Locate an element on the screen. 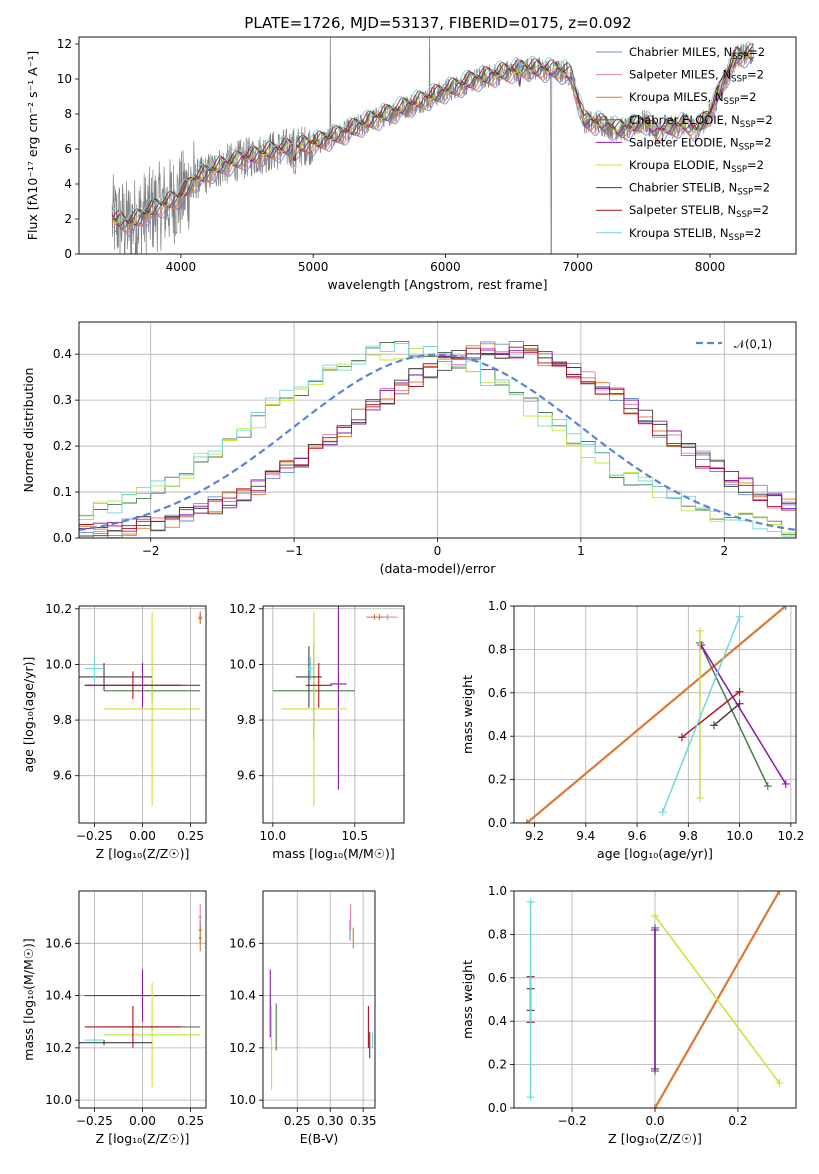  mass_vs_ebv-panel: 0.25 0.30 0.35 10.0 10.2 10.4 10.6 E(B-V) is located at coordinates (303, 1018).